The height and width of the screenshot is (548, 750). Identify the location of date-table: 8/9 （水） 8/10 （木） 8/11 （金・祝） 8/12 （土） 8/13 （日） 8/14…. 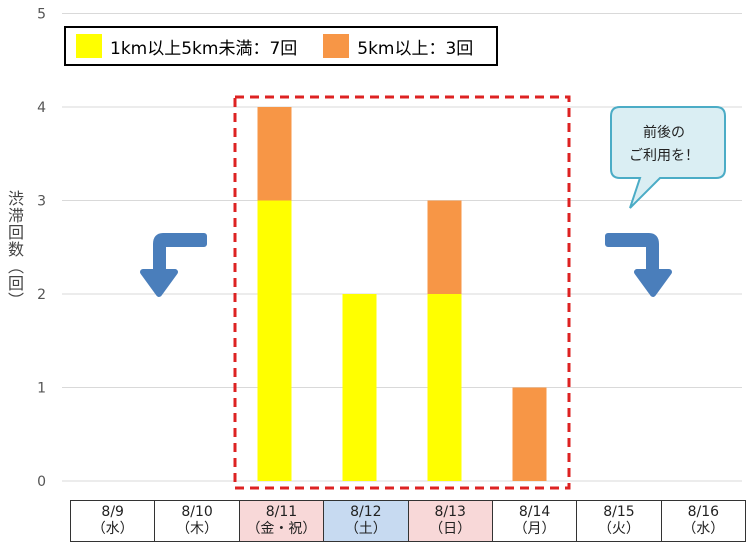
(408, 521).